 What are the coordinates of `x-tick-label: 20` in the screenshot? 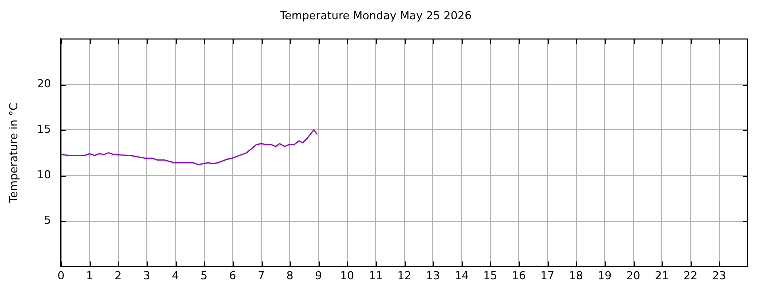 It's located at (633, 275).